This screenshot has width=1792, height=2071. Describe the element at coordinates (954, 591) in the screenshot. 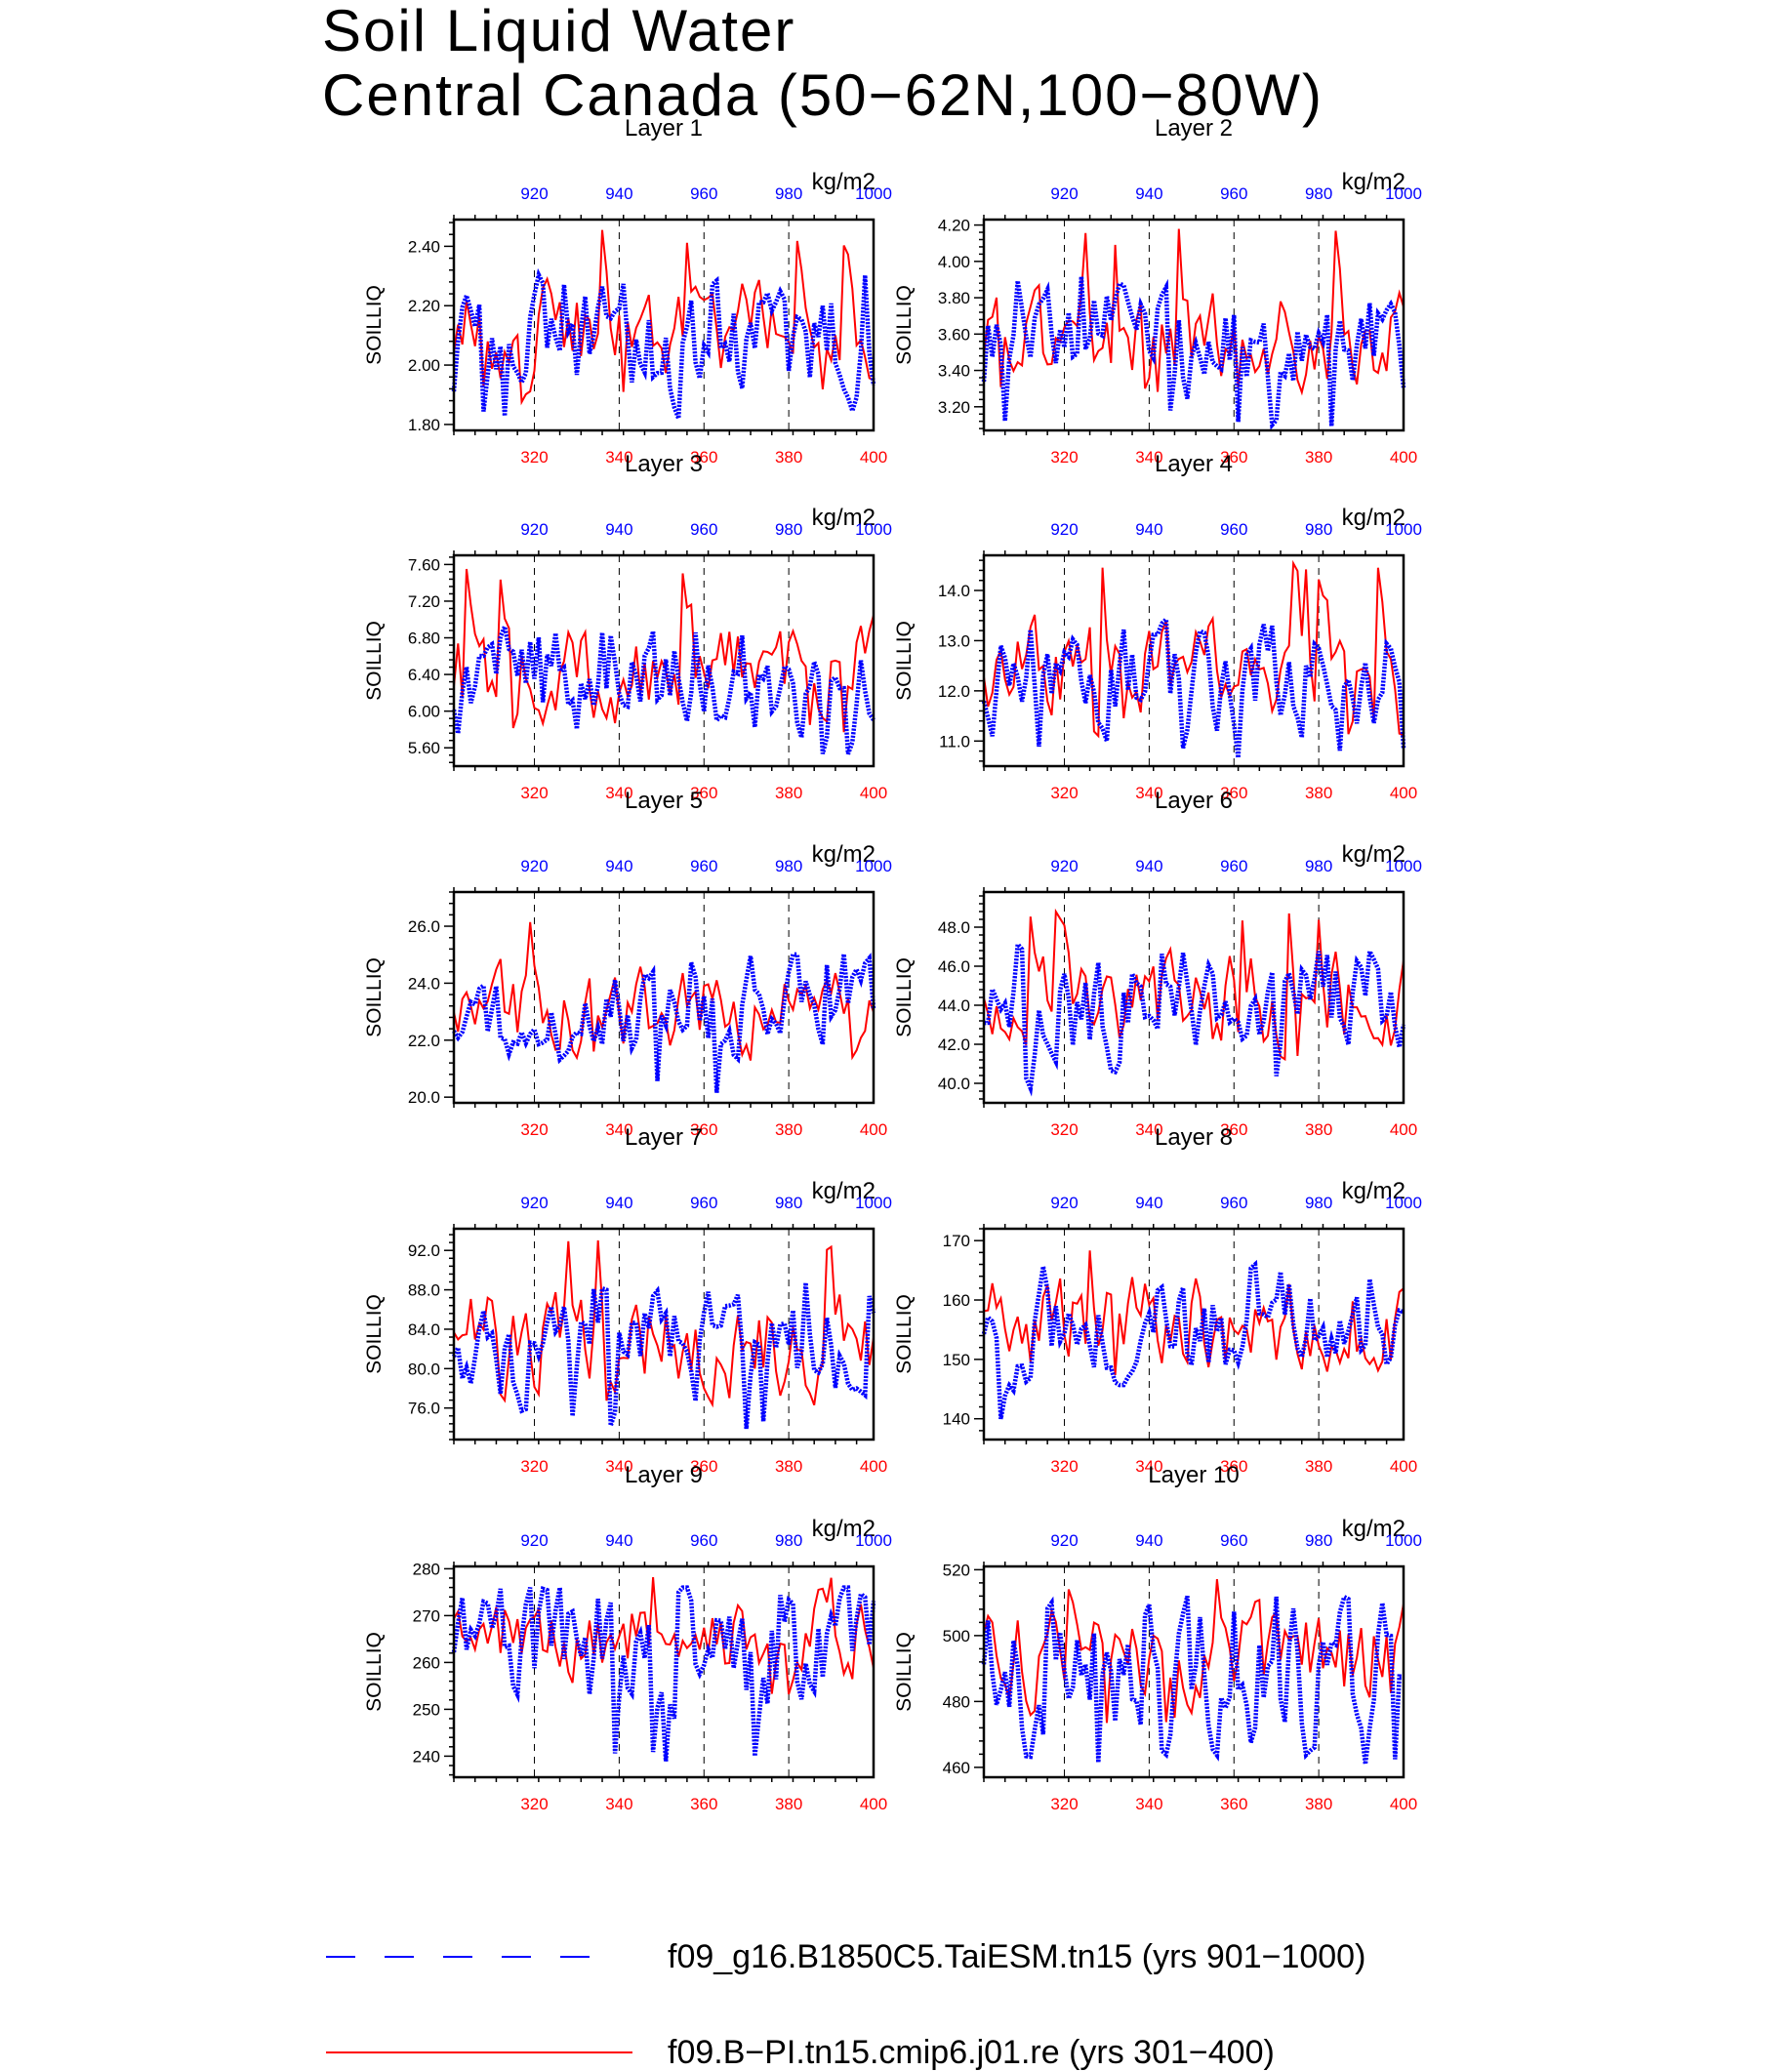

I see `y-tick-label: 14.0` at that location.